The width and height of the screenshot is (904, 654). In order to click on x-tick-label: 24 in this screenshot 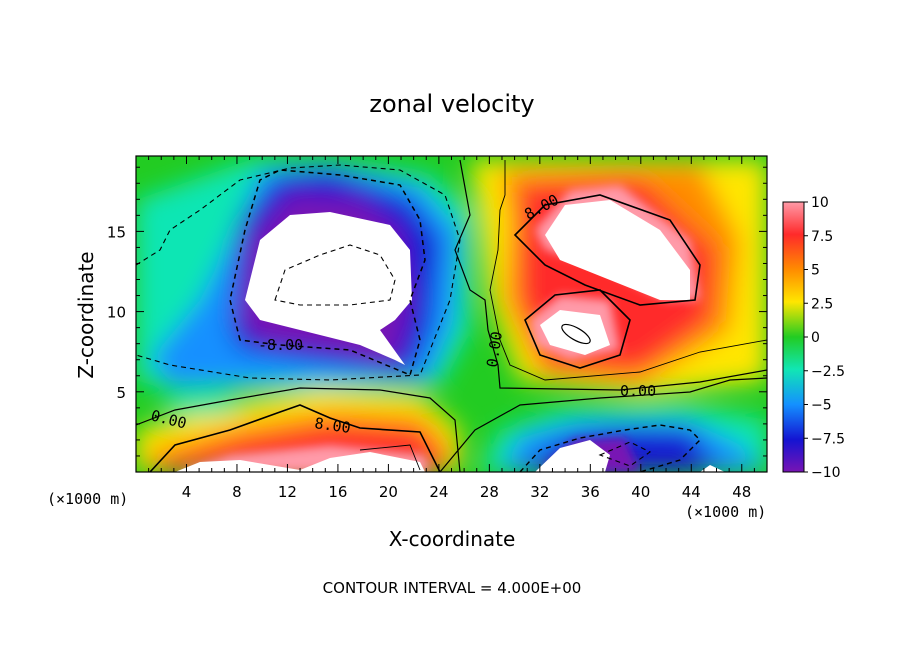, I will do `click(438, 492)`.